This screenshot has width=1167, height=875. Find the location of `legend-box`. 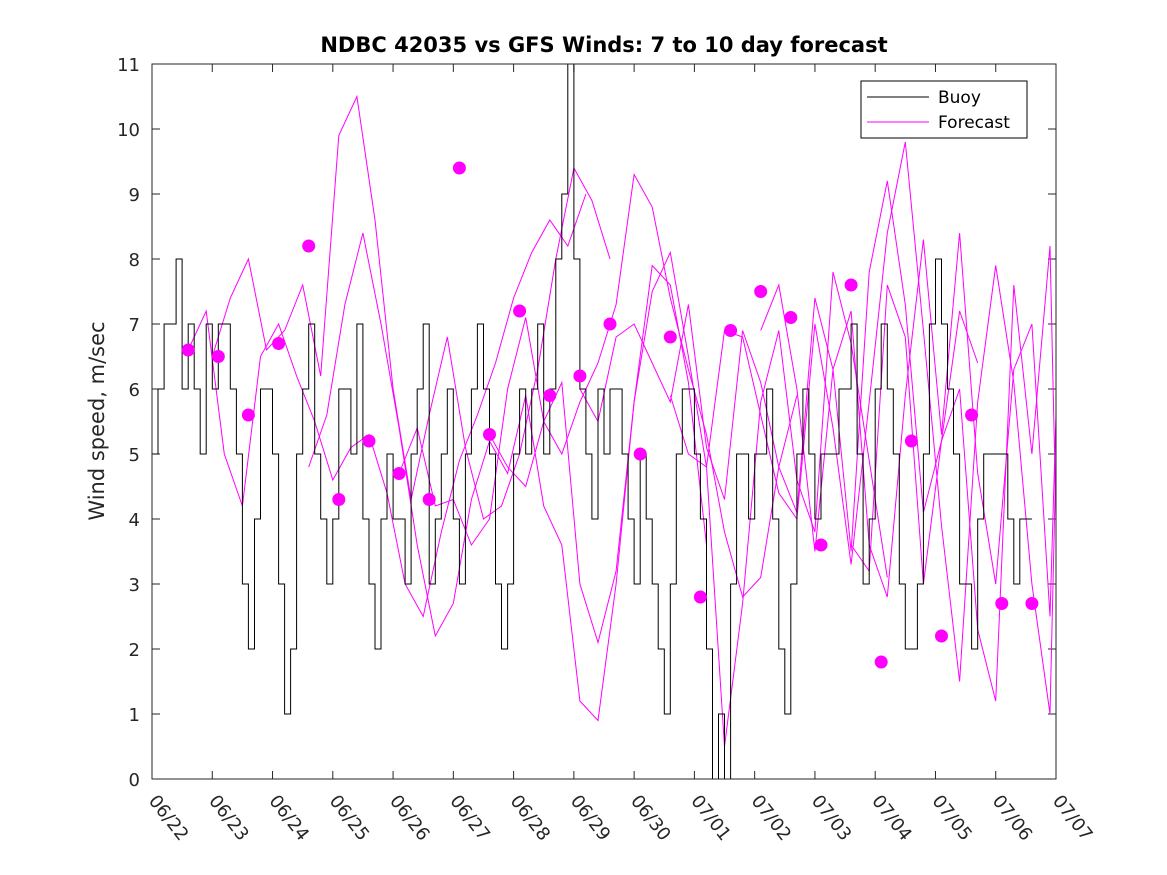

legend-box is located at coordinates (944, 109).